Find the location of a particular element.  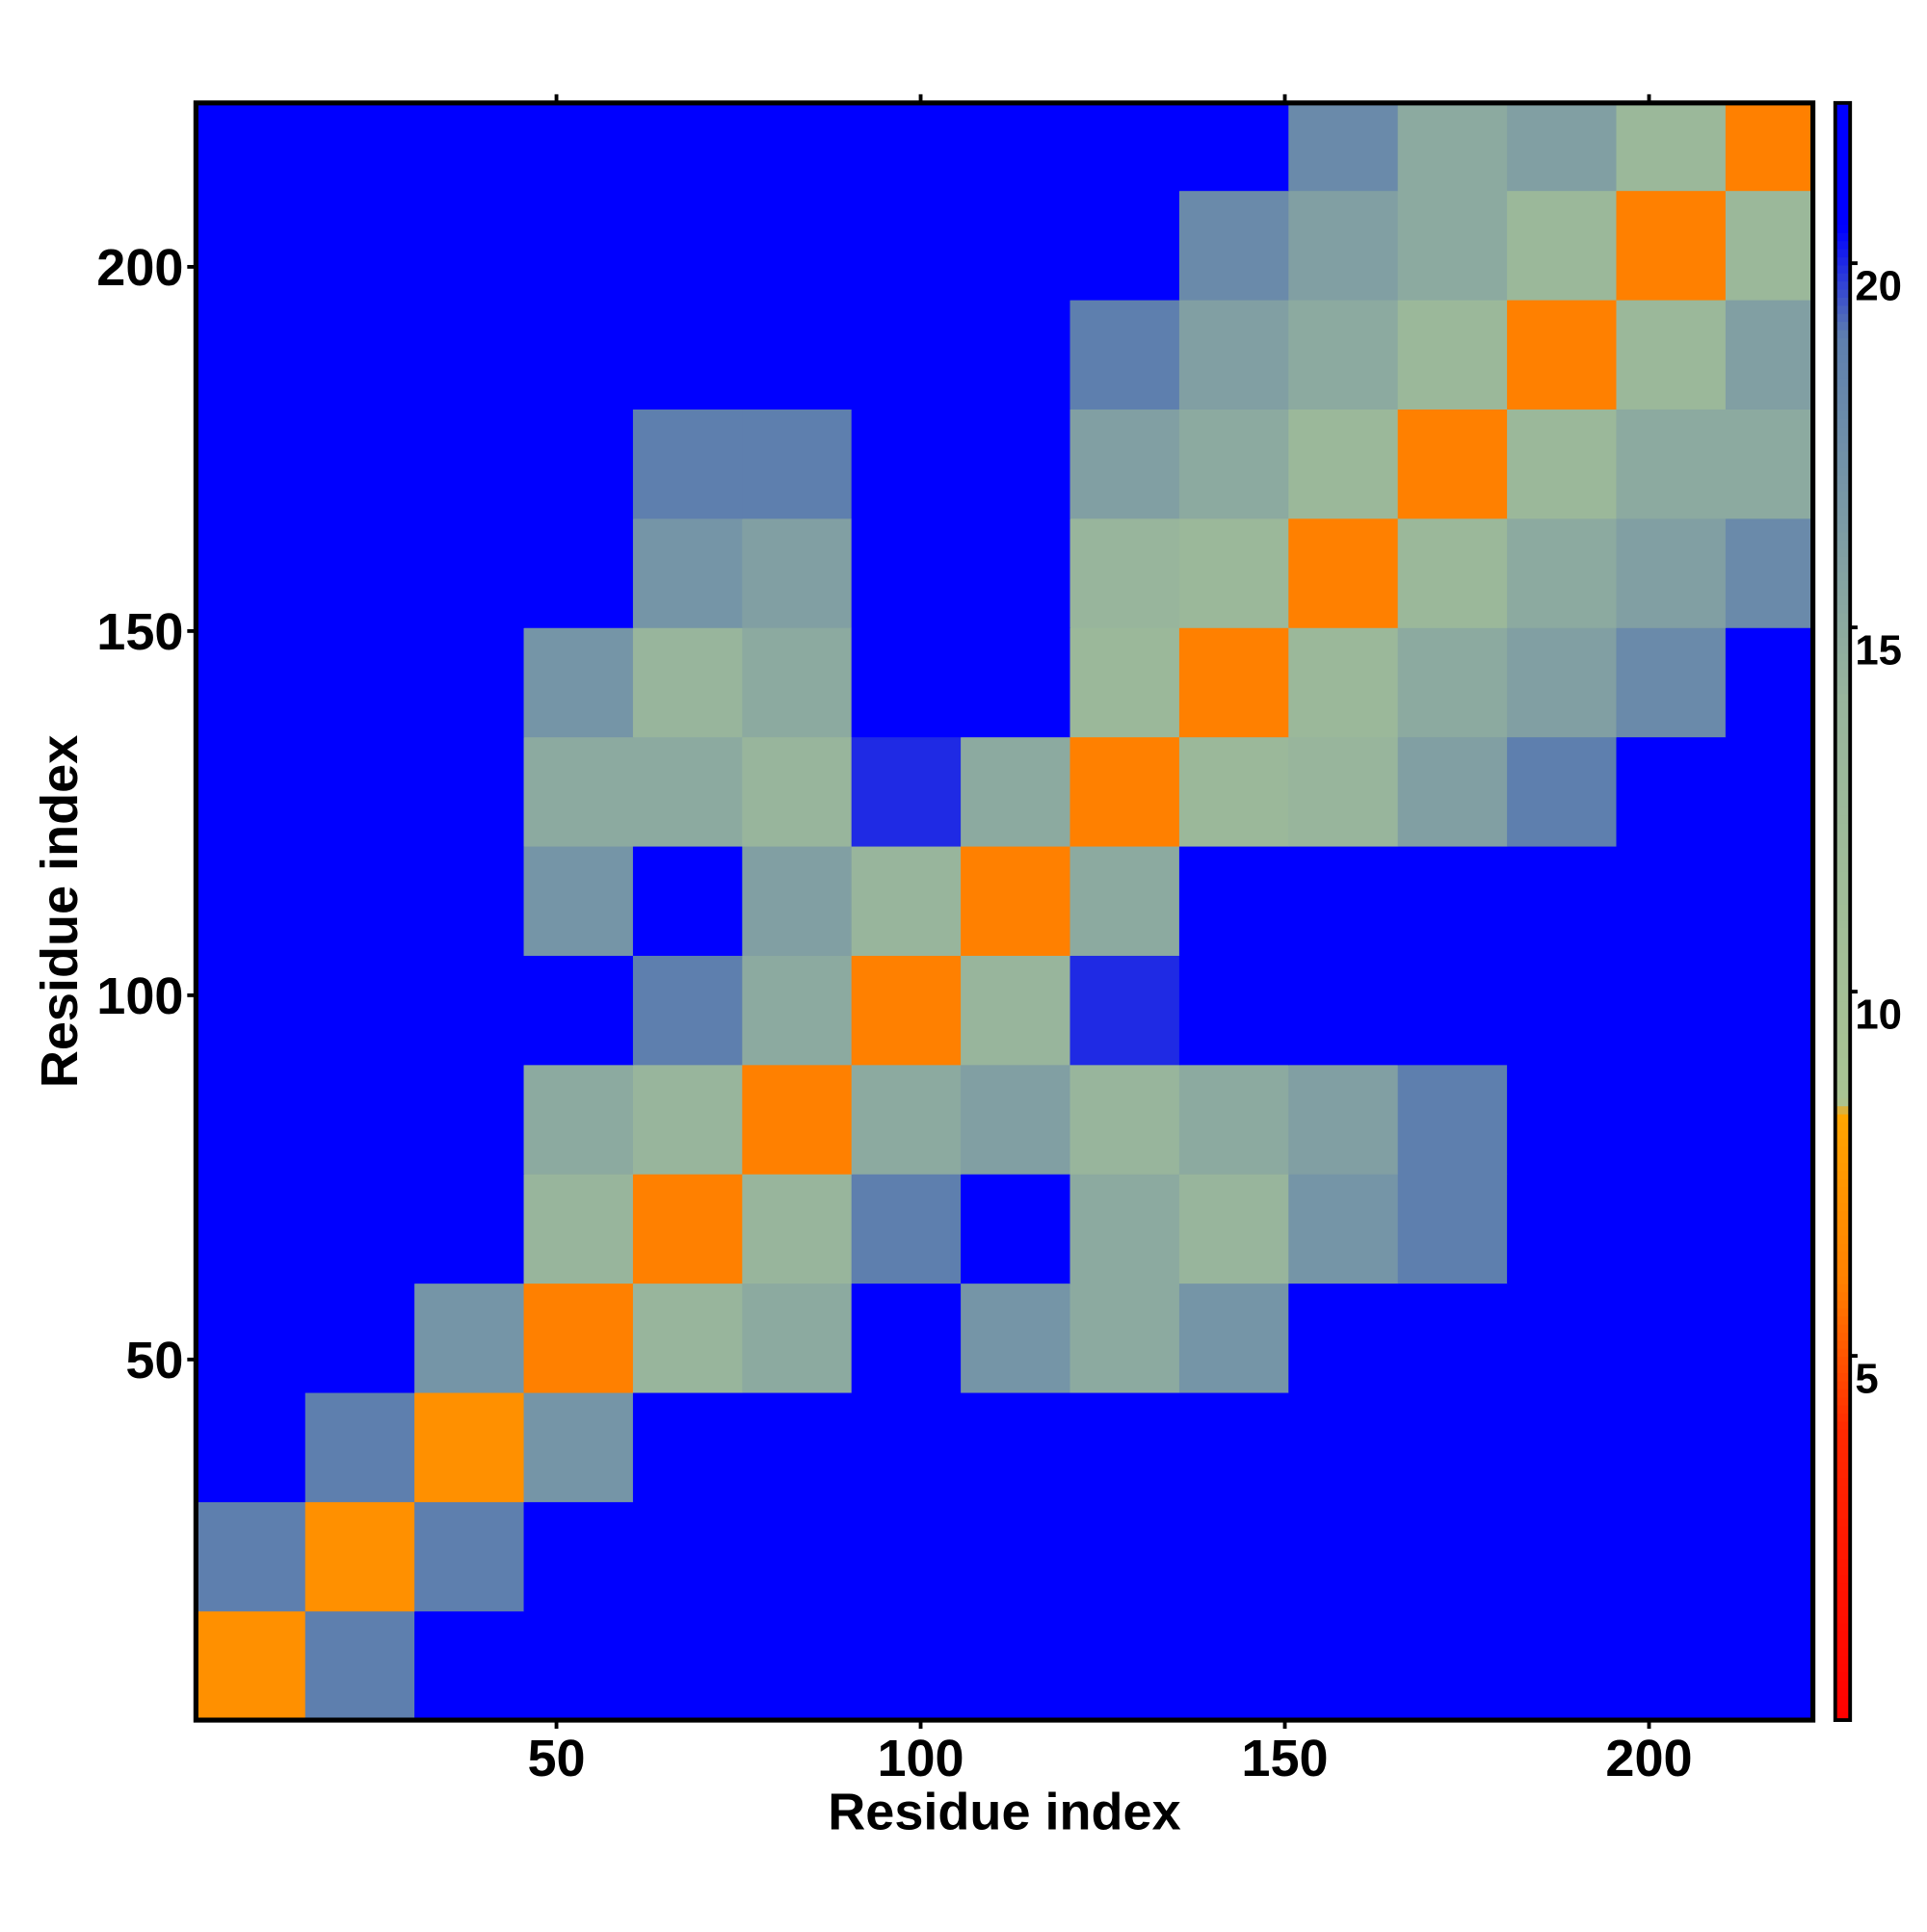

colorbar-tick-label: 5 is located at coordinates (1866, 1379).